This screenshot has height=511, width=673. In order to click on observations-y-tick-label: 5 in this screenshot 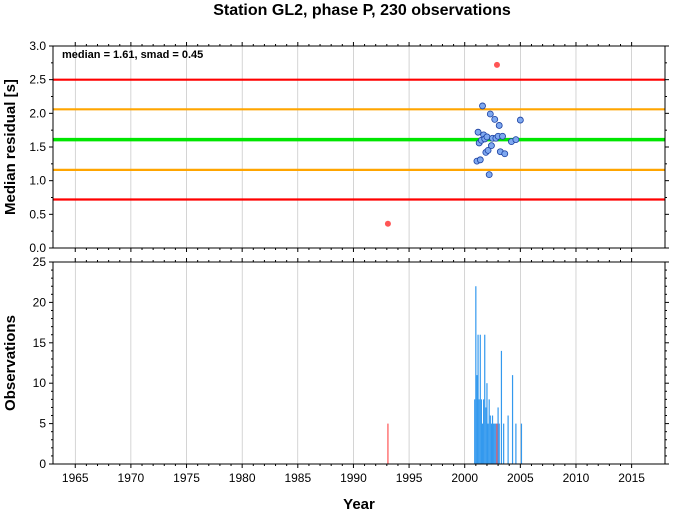, I will do `click(42, 424)`.